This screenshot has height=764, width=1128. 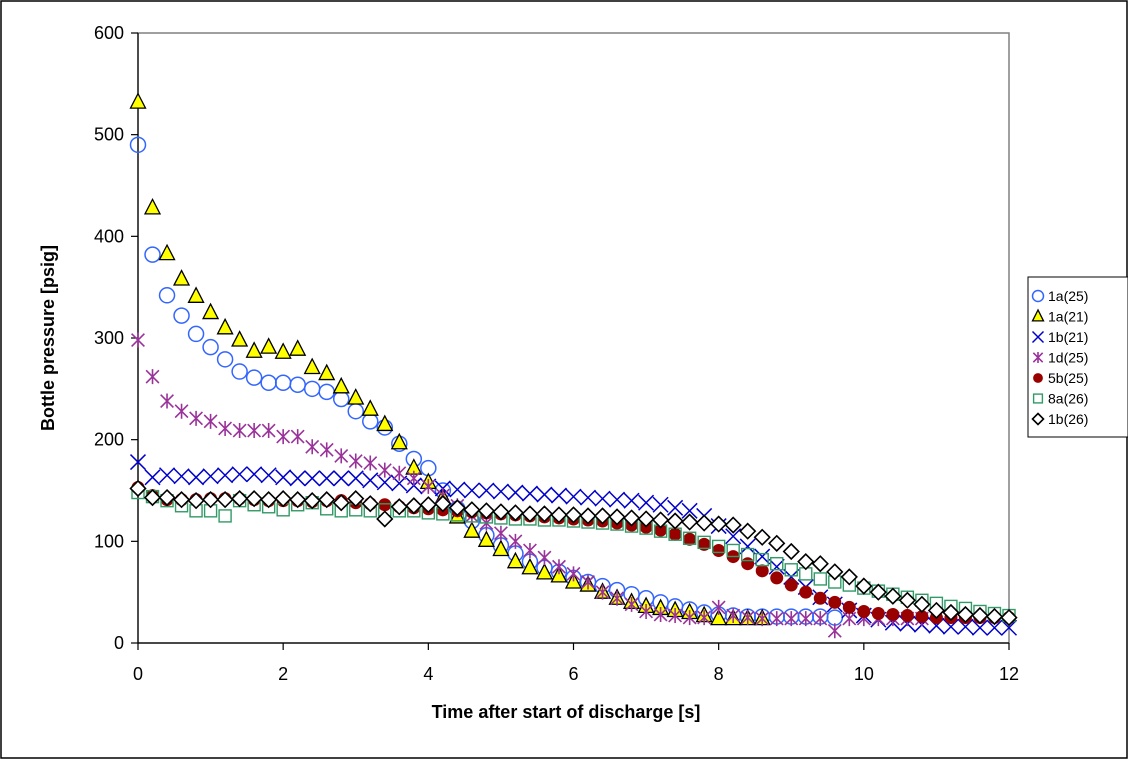 I want to click on x-tick-label: 6, so click(x=573, y=674).